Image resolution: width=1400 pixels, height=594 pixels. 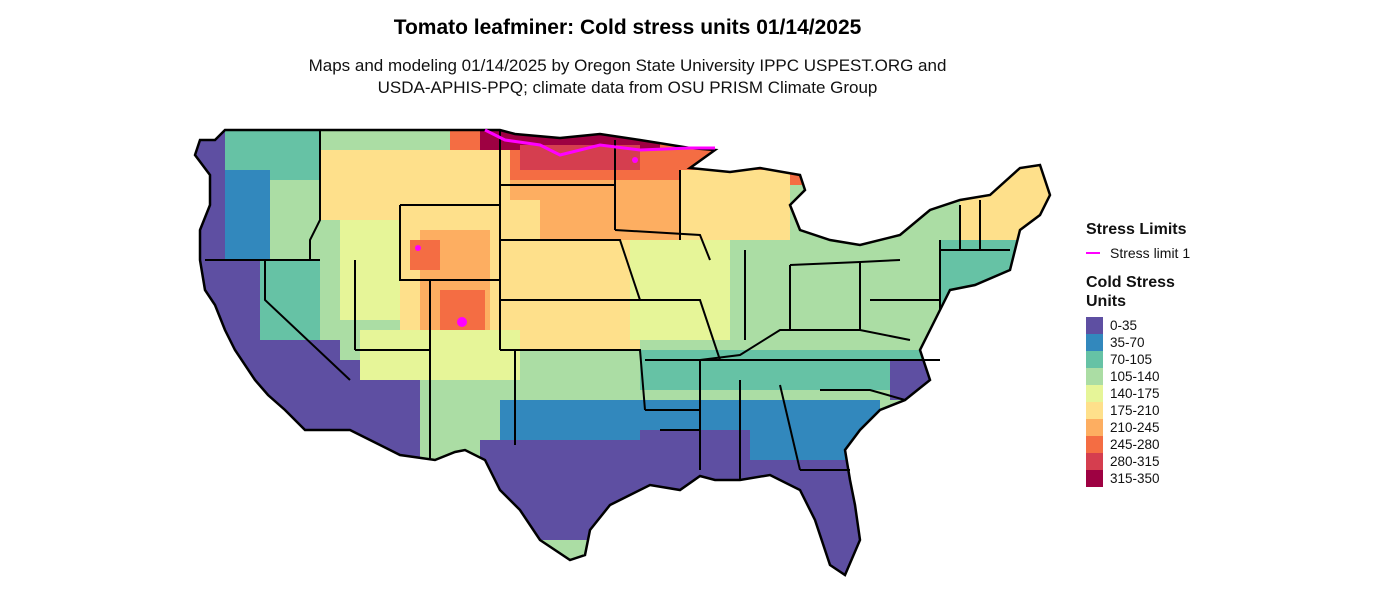 I want to click on legend-bin-label: 175-210, so click(x=1135, y=410).